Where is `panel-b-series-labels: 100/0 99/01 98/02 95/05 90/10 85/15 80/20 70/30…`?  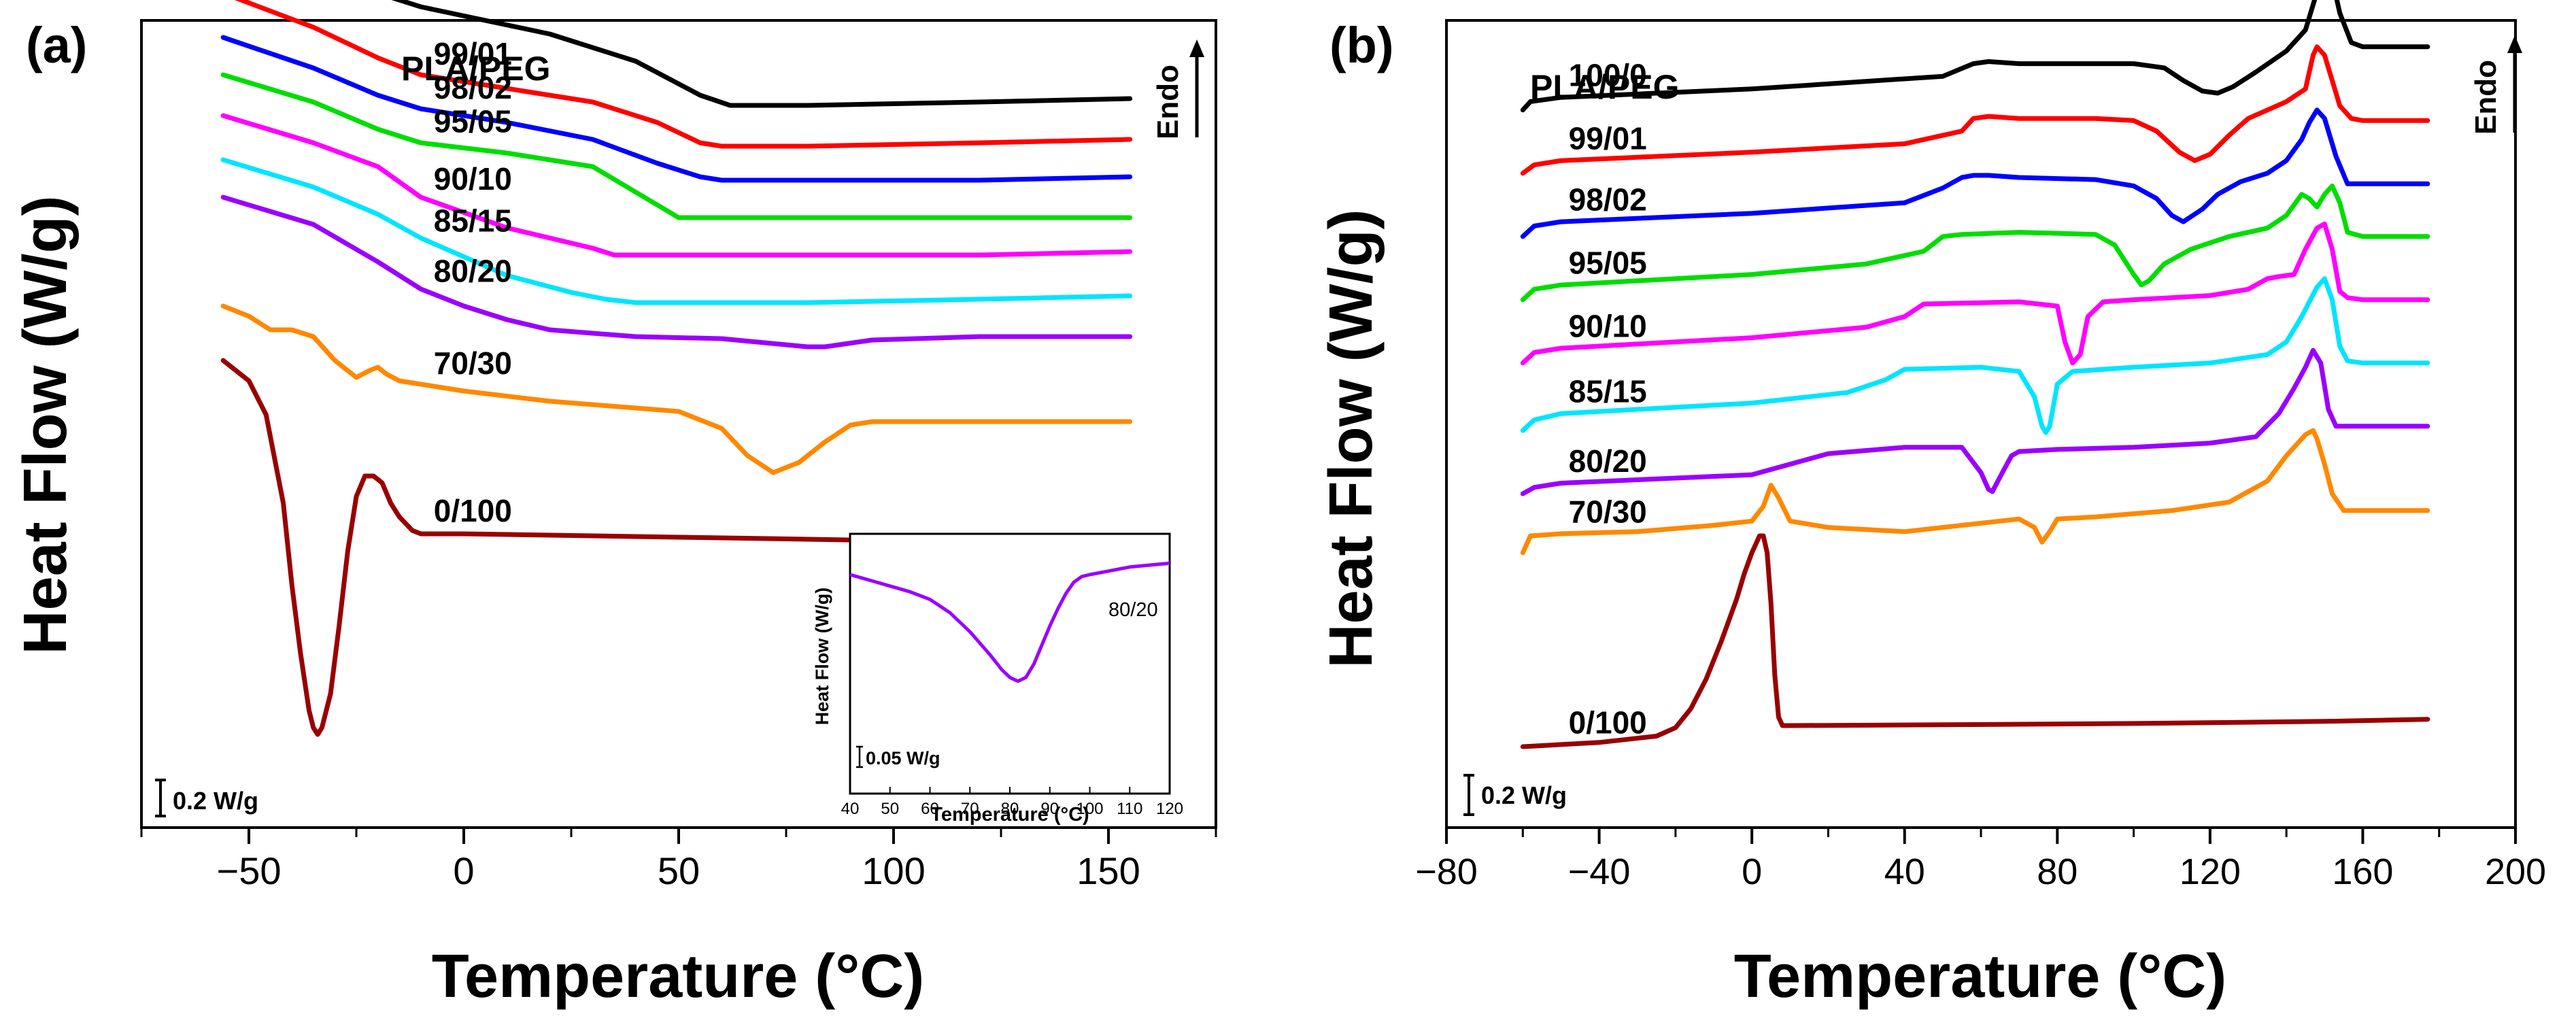 panel-b-series-labels: 100/0 99/01 98/02 95/05 90/10 85/15 80/20 70/30… is located at coordinates (1608, 399).